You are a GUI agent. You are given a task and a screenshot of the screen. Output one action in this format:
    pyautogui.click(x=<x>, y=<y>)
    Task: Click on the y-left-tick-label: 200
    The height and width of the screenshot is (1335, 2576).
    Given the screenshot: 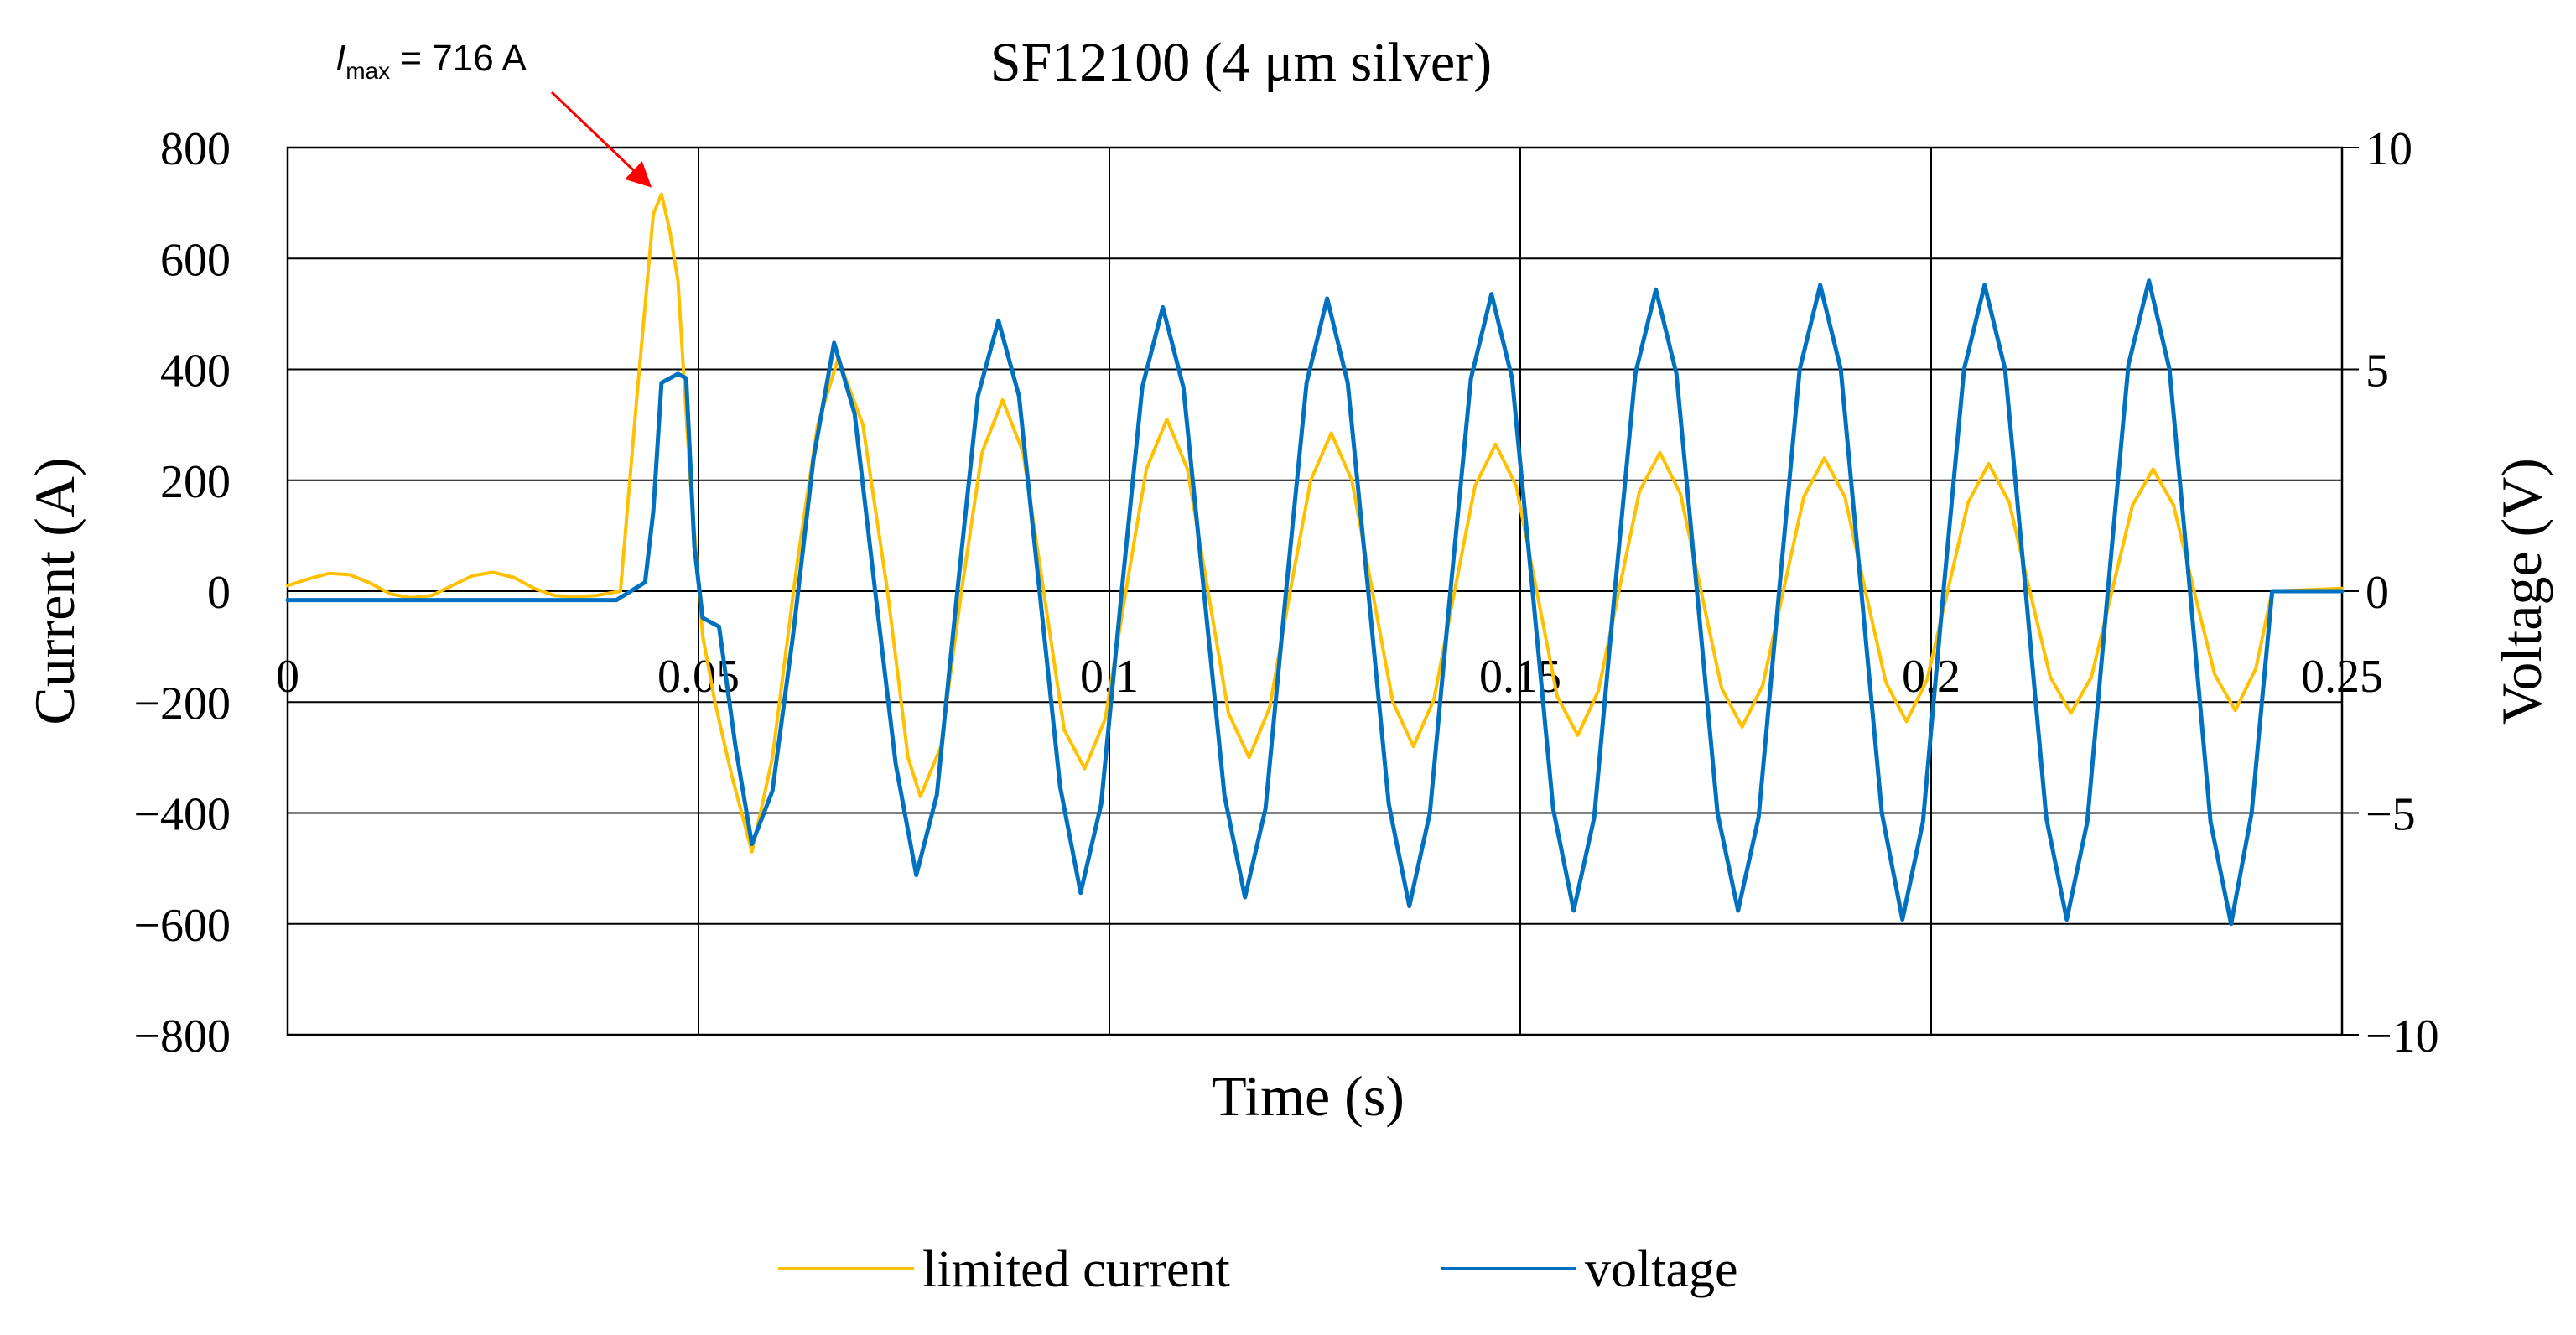 What is the action you would take?
    pyautogui.click(x=195, y=482)
    